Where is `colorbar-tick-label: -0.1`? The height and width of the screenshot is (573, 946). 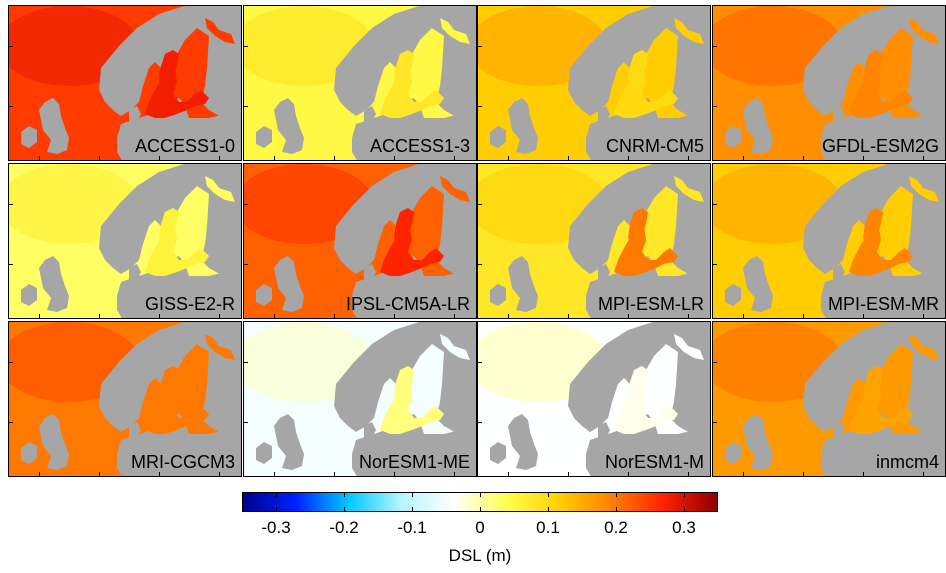
colorbar-tick-label: -0.1 is located at coordinates (412, 527).